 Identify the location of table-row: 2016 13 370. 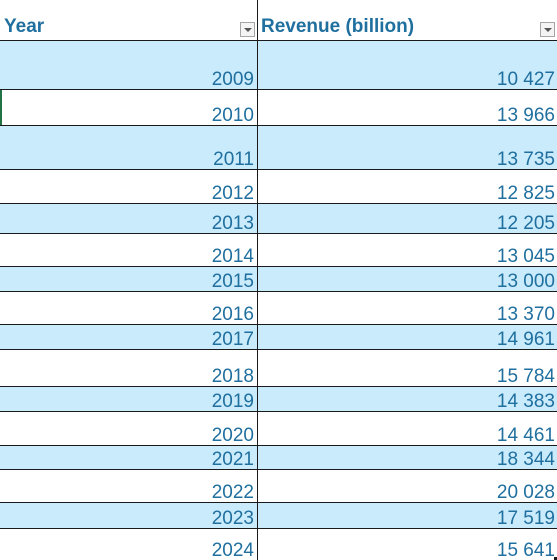
(278, 308).